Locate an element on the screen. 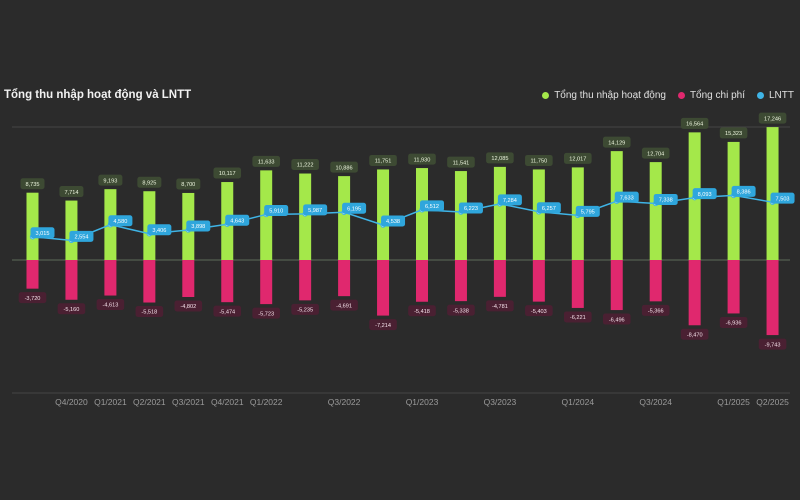 The image size is (800, 500). income-data-label: 8,925 is located at coordinates (149, 183).